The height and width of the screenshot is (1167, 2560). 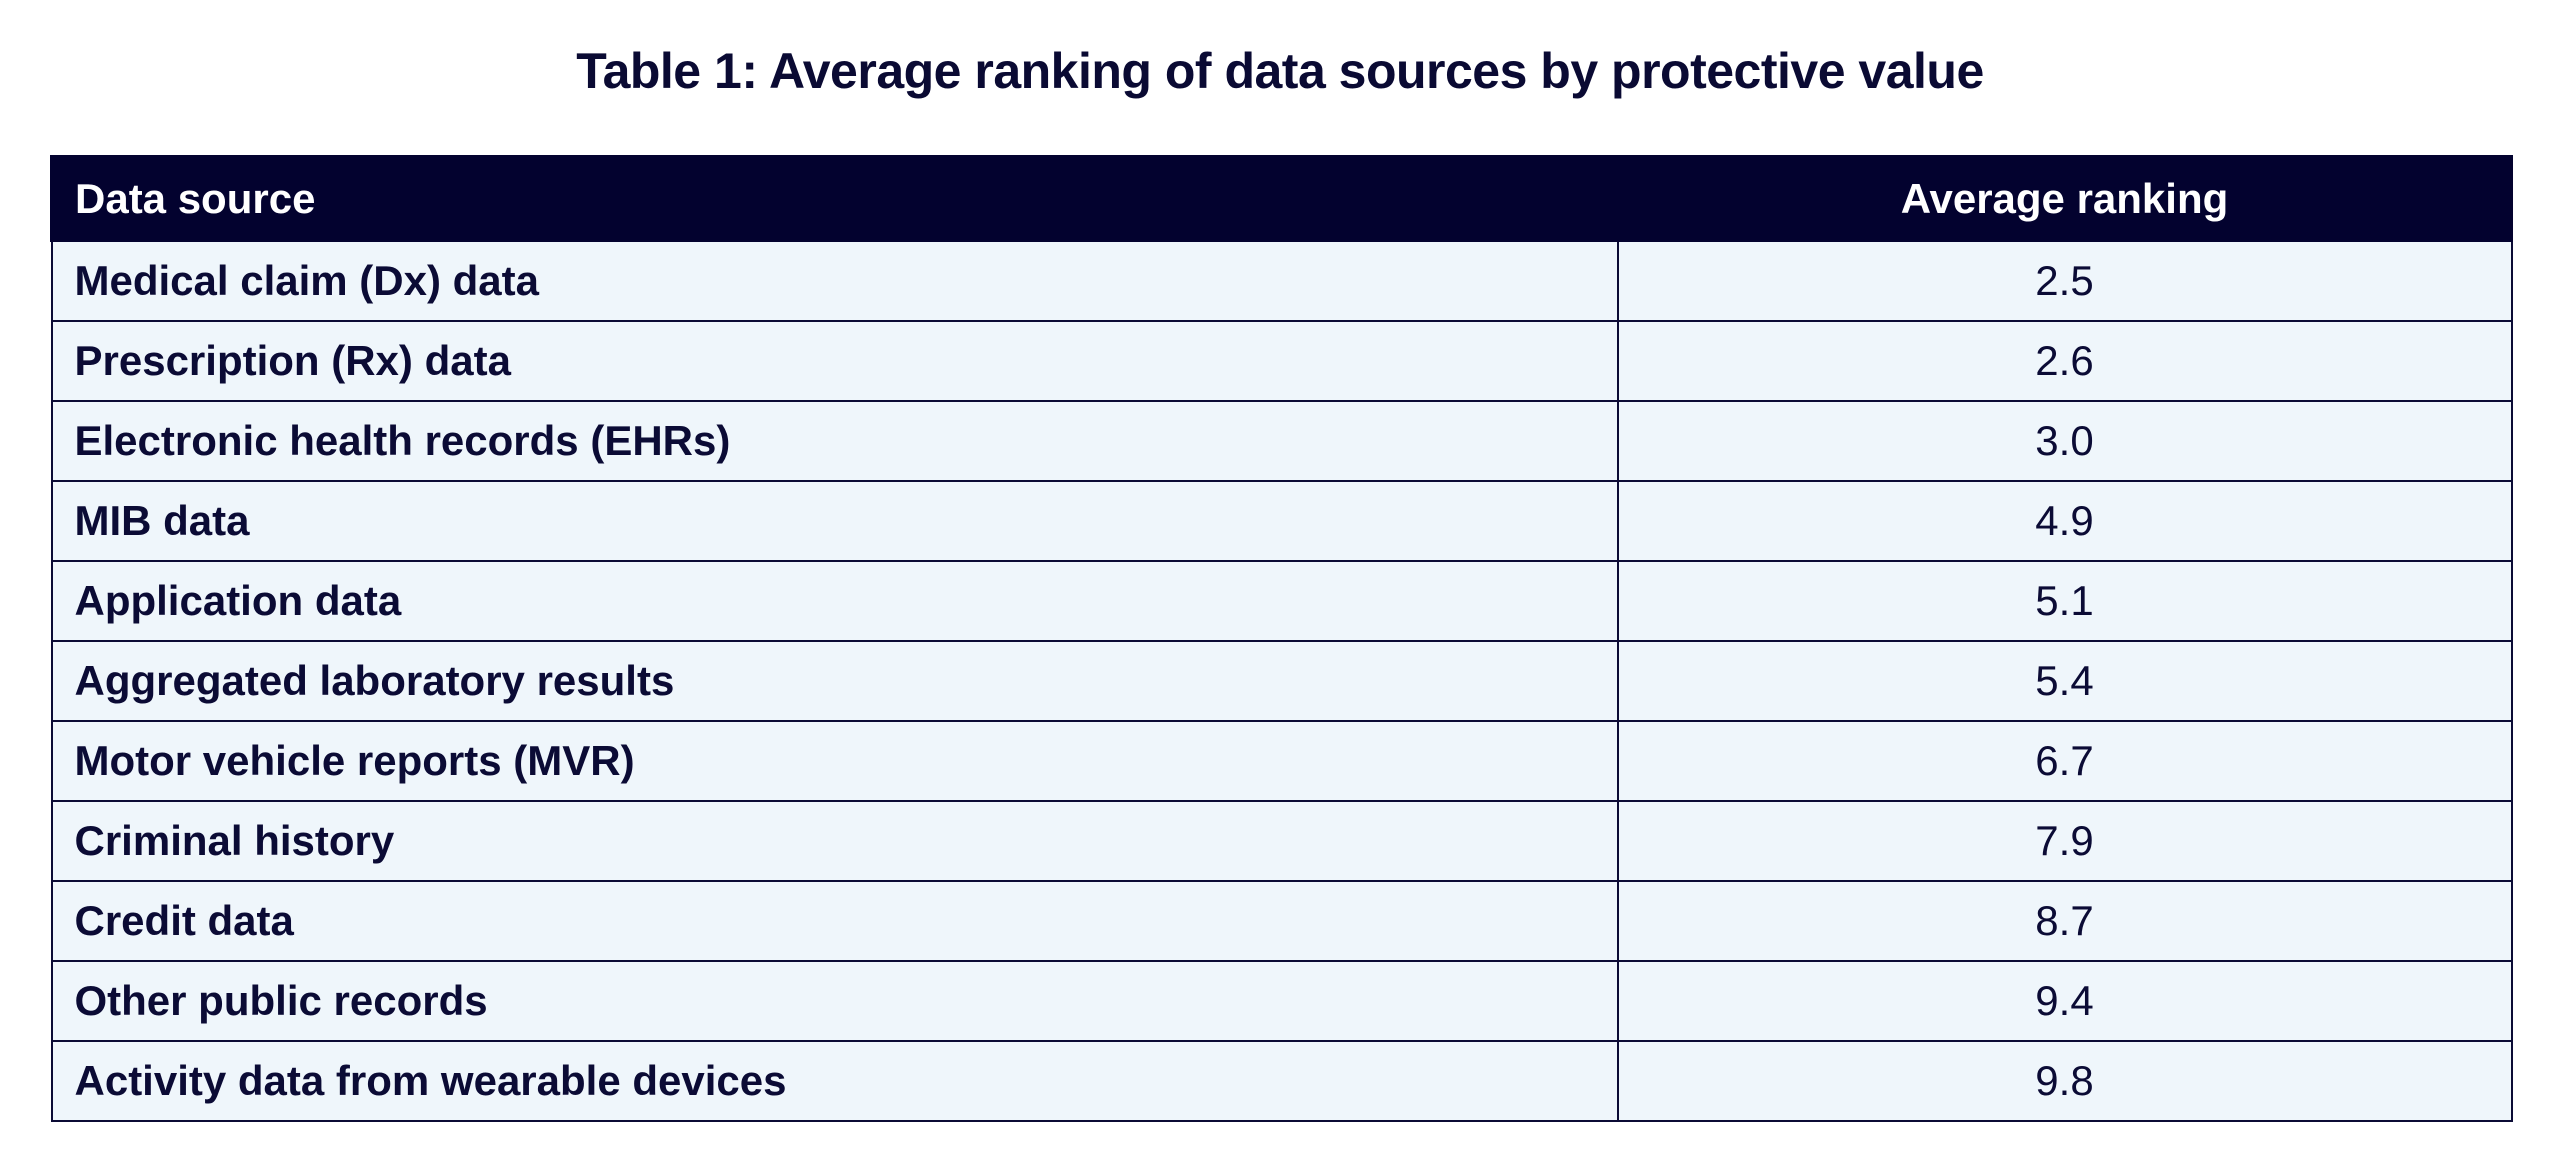 What do you see at coordinates (834, 1000) in the screenshot?
I see `cell-data-source: Other public records` at bounding box center [834, 1000].